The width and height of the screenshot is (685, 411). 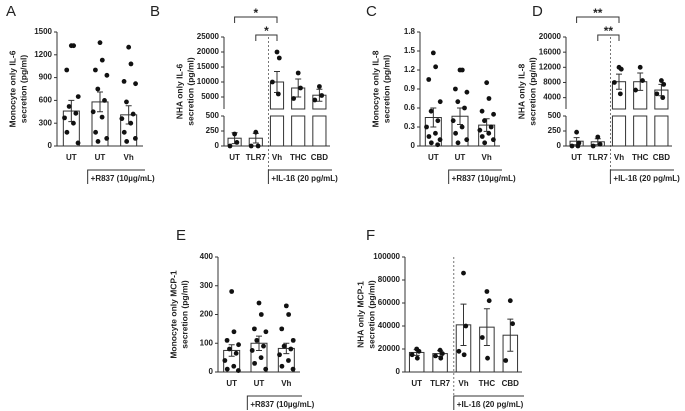 What do you see at coordinates (370, 235) in the screenshot?
I see `panel-letter: F` at bounding box center [370, 235].